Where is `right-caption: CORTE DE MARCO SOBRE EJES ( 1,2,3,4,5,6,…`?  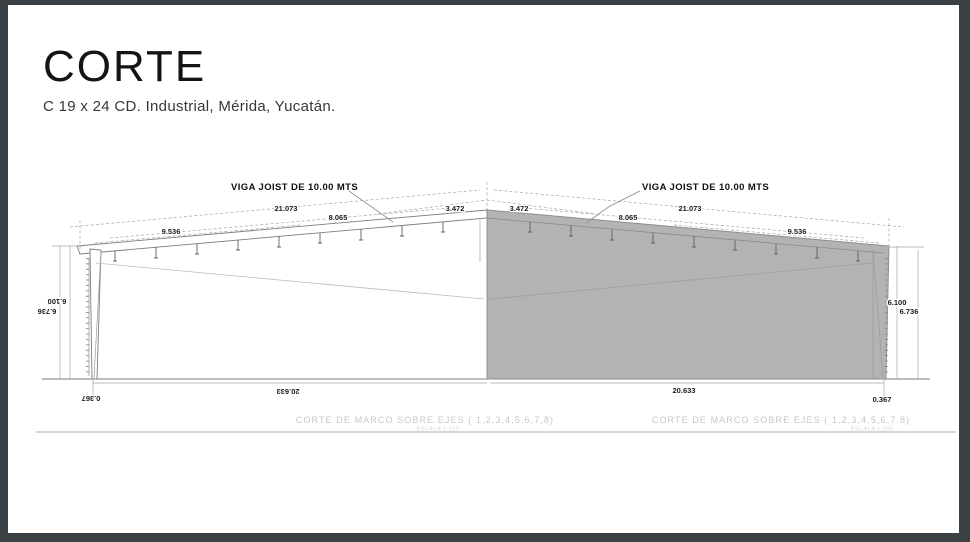 right-caption: CORTE DE MARCO SOBRE EJES ( 1,2,3,4,5,6,… is located at coordinates (781, 420).